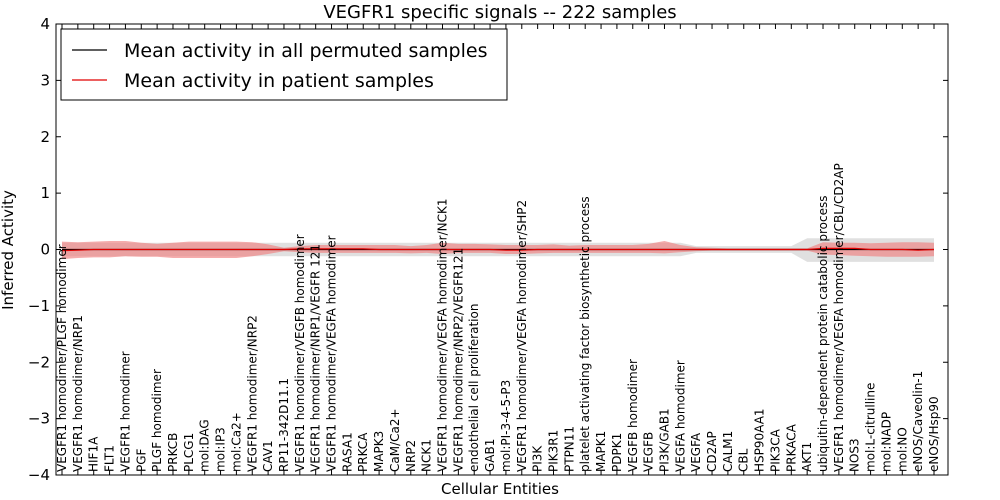  Describe the element at coordinates (110, 458) in the screenshot. I see `x-tick-label: FLT1` at that location.